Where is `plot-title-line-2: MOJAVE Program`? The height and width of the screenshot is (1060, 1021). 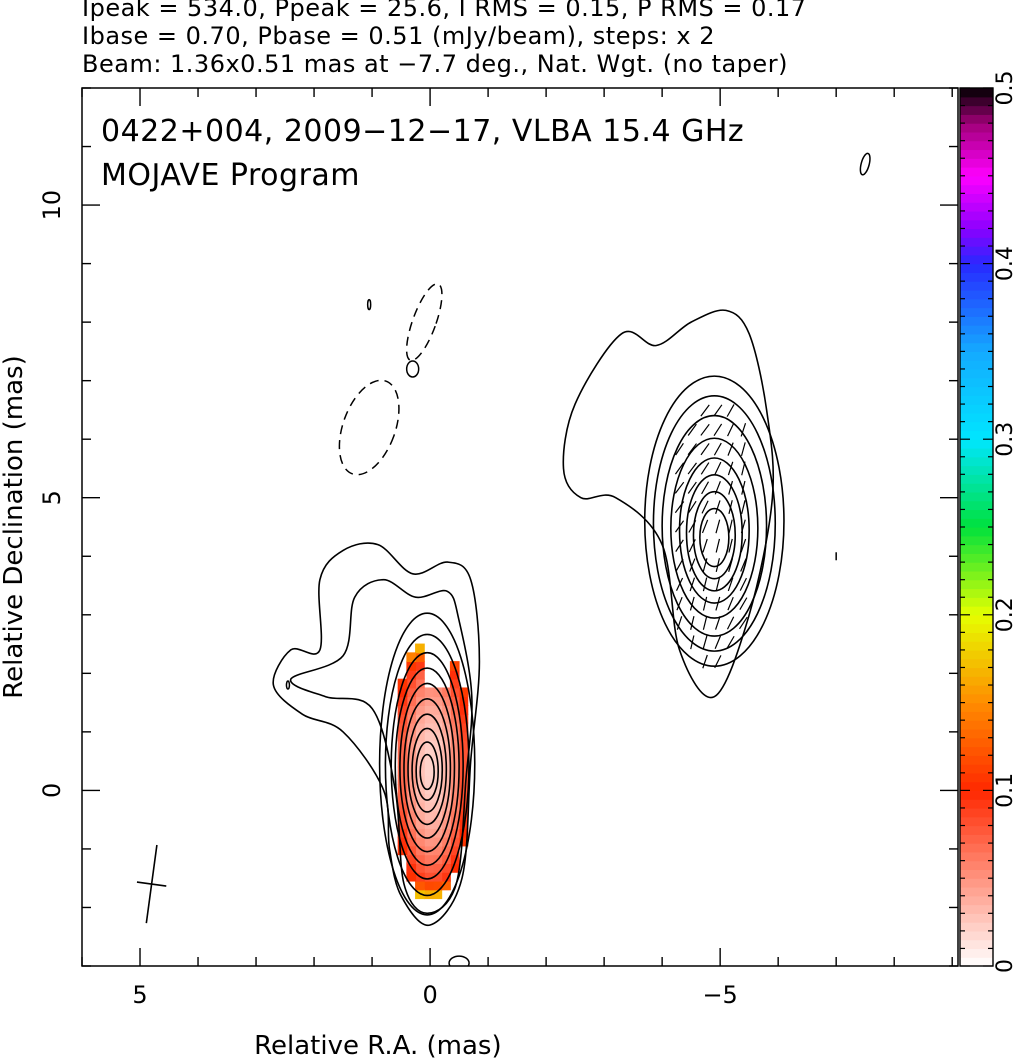 plot-title-line-2: MOJAVE Program is located at coordinates (230, 175).